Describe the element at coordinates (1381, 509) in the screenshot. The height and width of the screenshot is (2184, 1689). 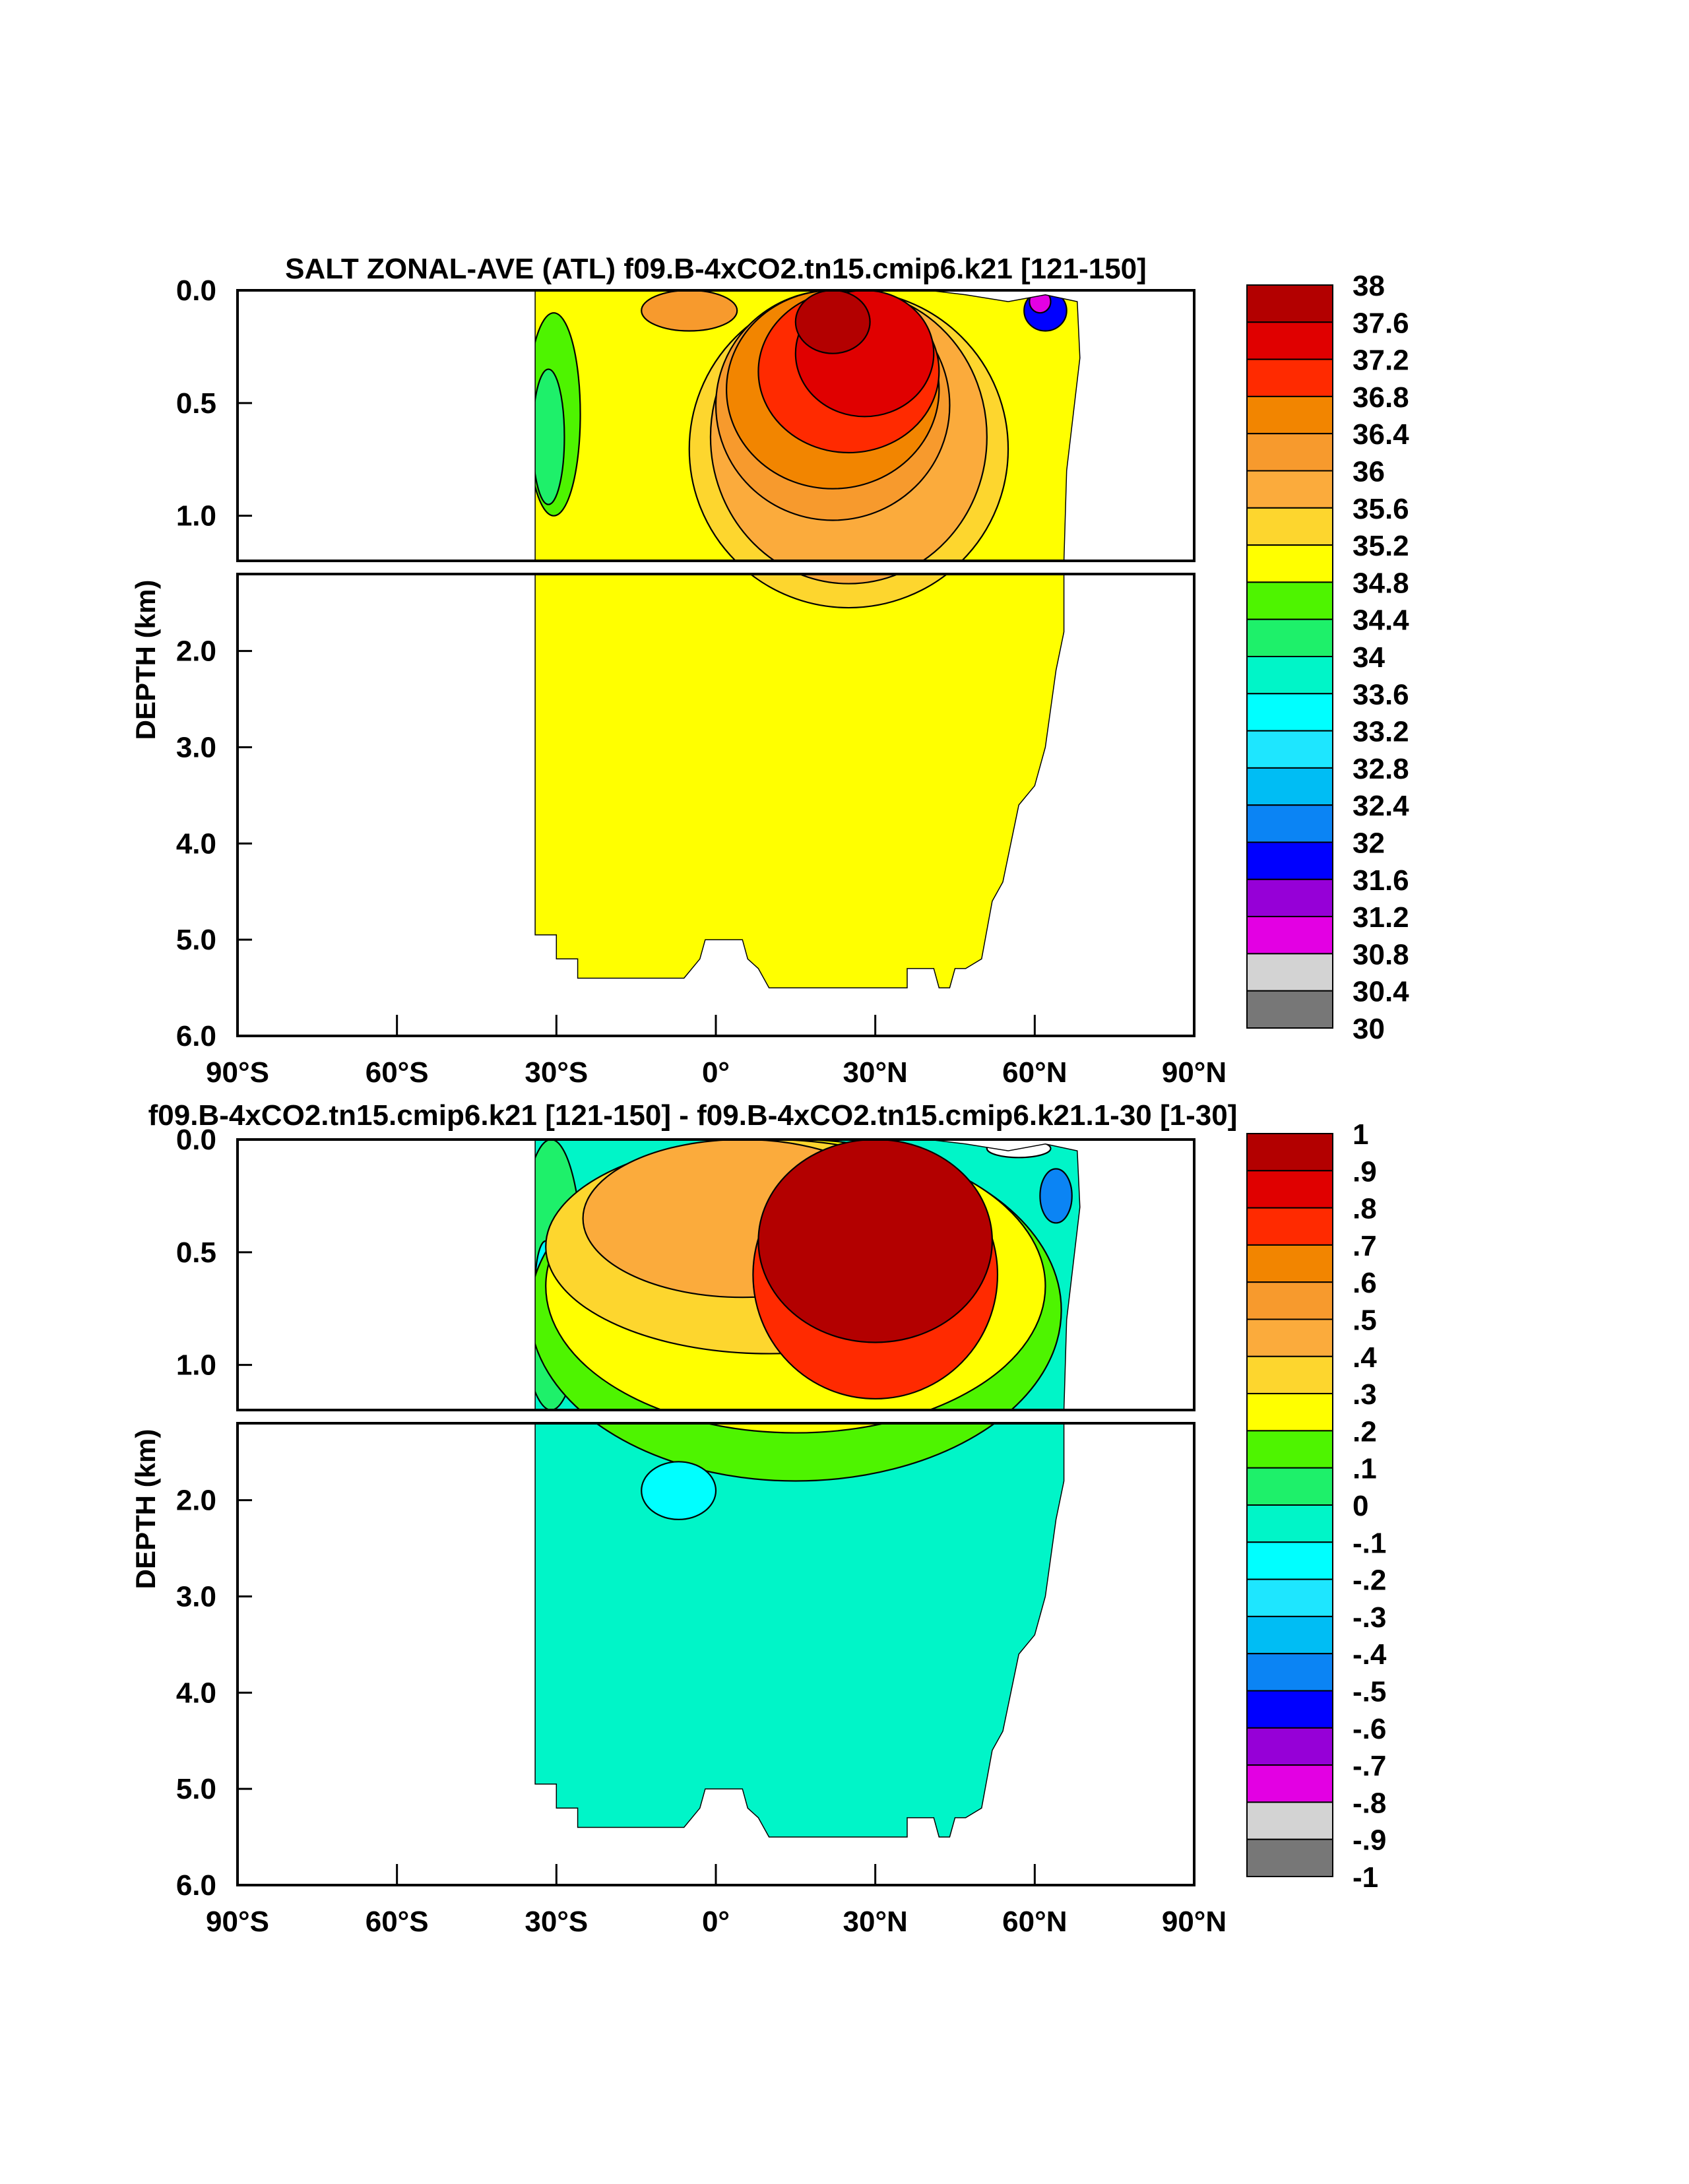
I see `colorbar-label: 35.6` at that location.